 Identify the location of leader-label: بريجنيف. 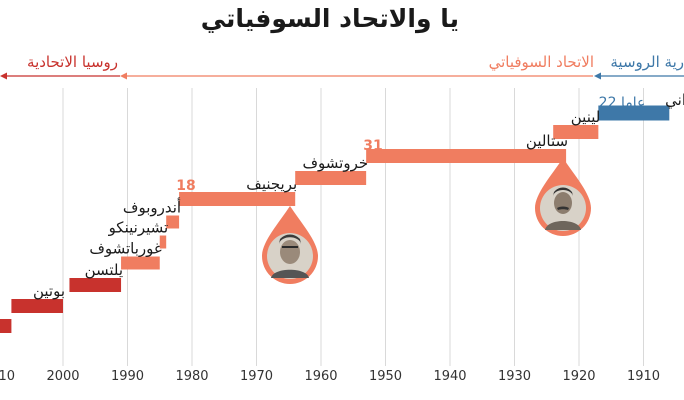
(271, 184).